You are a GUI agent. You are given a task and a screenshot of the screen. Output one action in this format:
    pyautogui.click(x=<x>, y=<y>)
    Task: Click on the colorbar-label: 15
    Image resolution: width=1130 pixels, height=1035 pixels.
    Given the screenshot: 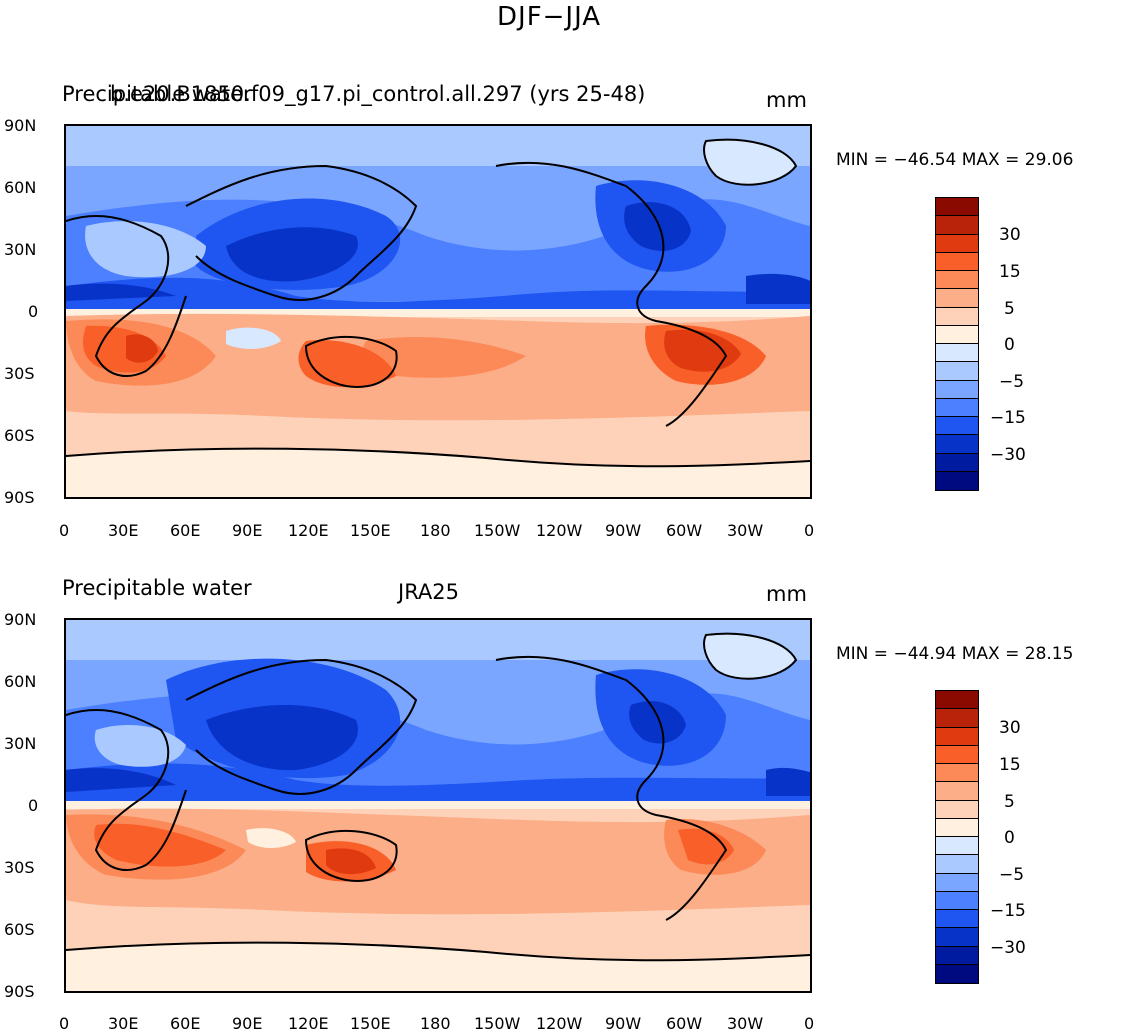 What is the action you would take?
    pyautogui.click(x=1010, y=272)
    